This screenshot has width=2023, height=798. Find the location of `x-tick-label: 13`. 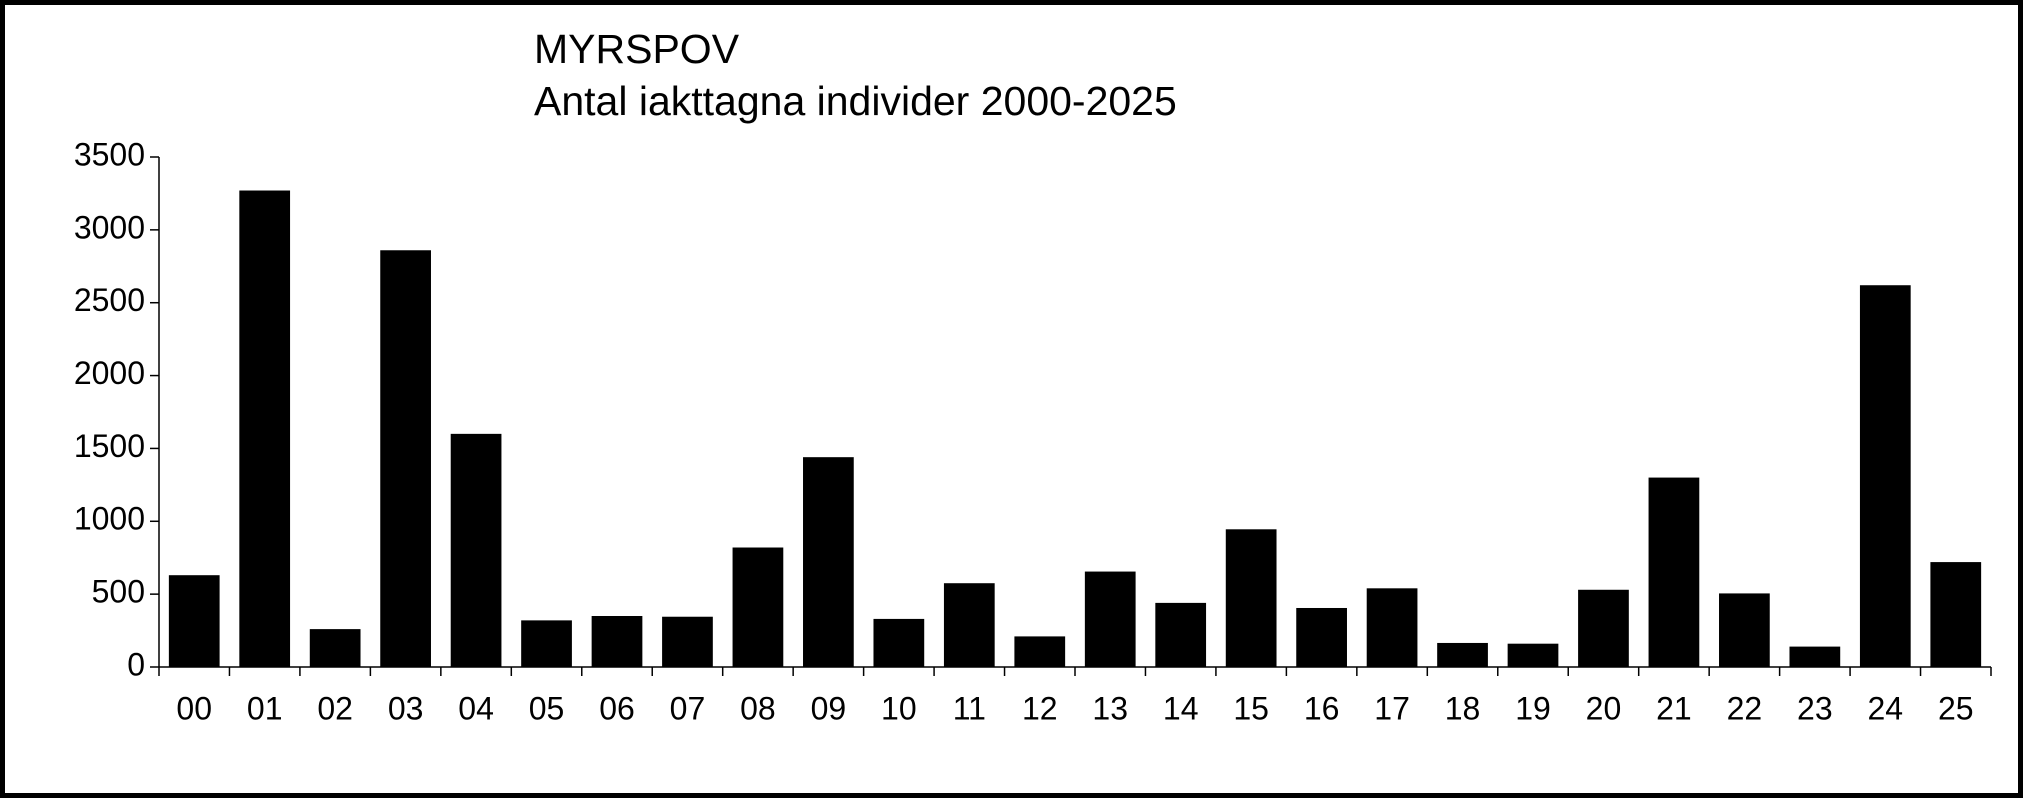

x-tick-label: 13 is located at coordinates (1110, 708).